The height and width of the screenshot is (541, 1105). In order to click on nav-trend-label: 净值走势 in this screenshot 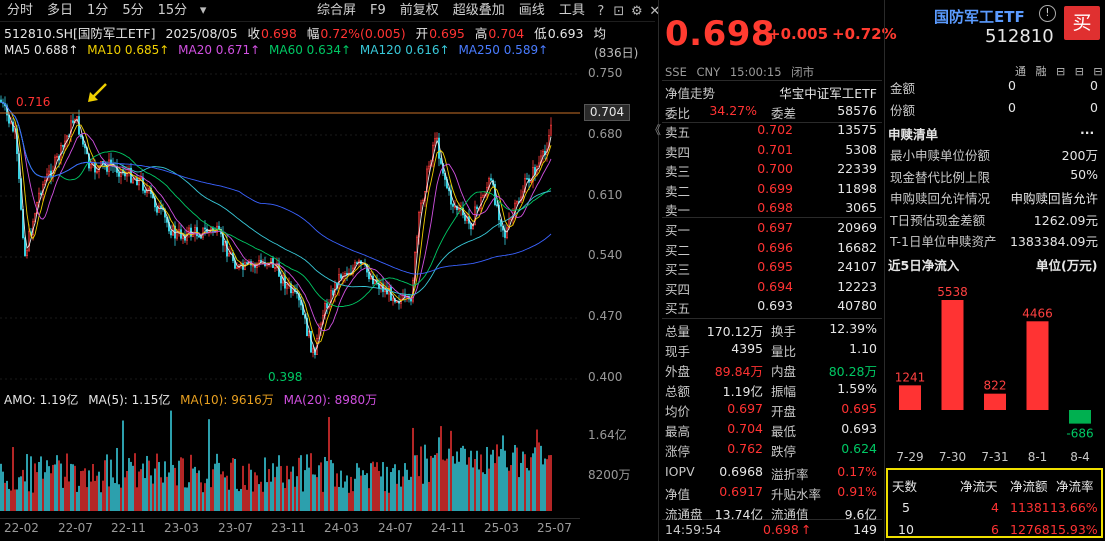, I will do `click(690, 93)`.